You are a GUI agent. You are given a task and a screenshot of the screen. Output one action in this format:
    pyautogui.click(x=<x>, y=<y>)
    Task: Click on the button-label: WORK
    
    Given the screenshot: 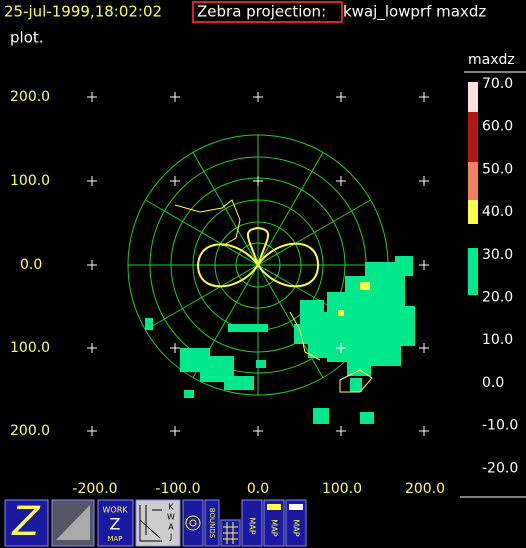 What is the action you would take?
    pyautogui.click(x=115, y=510)
    